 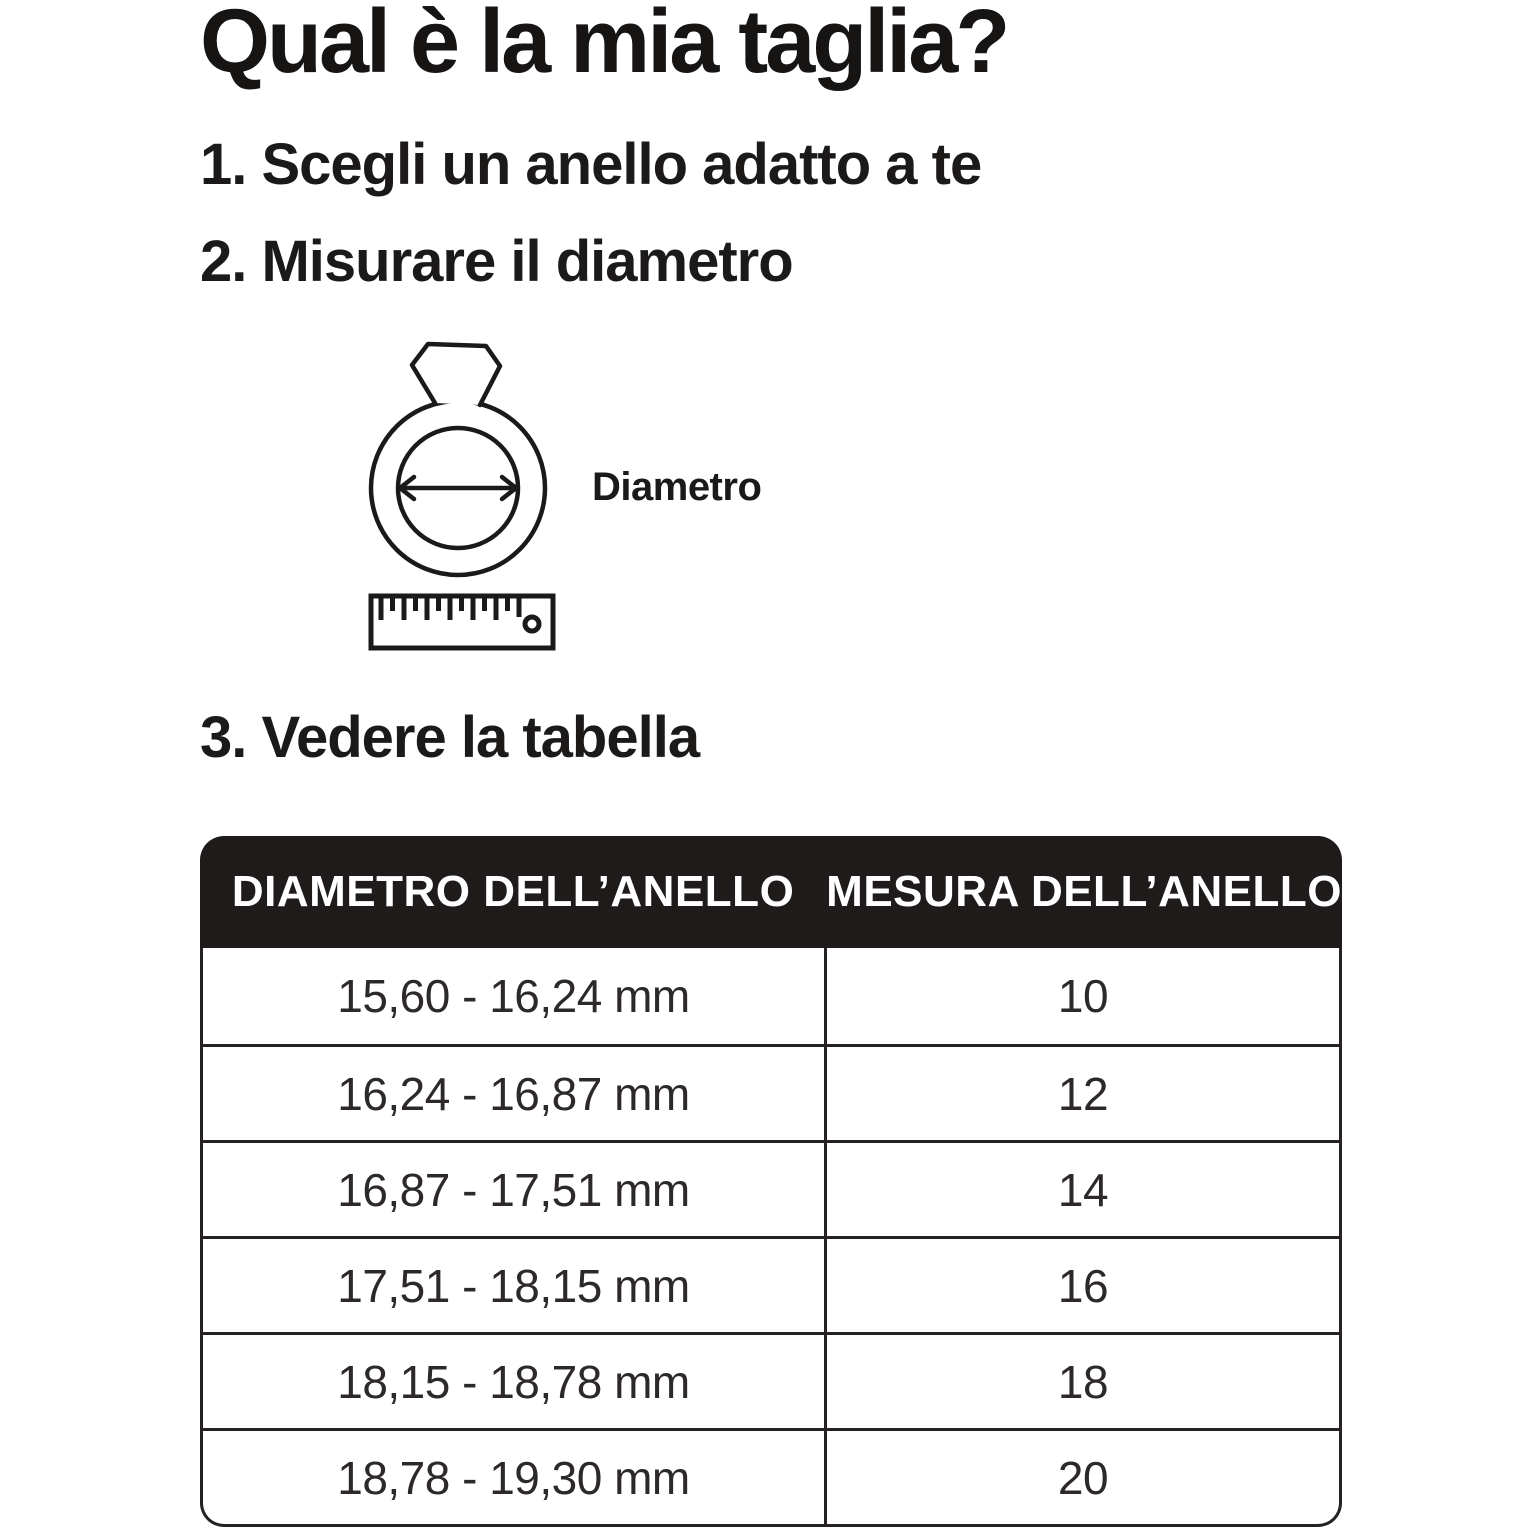 I want to click on cell-size: 20, so click(x=1083, y=1477).